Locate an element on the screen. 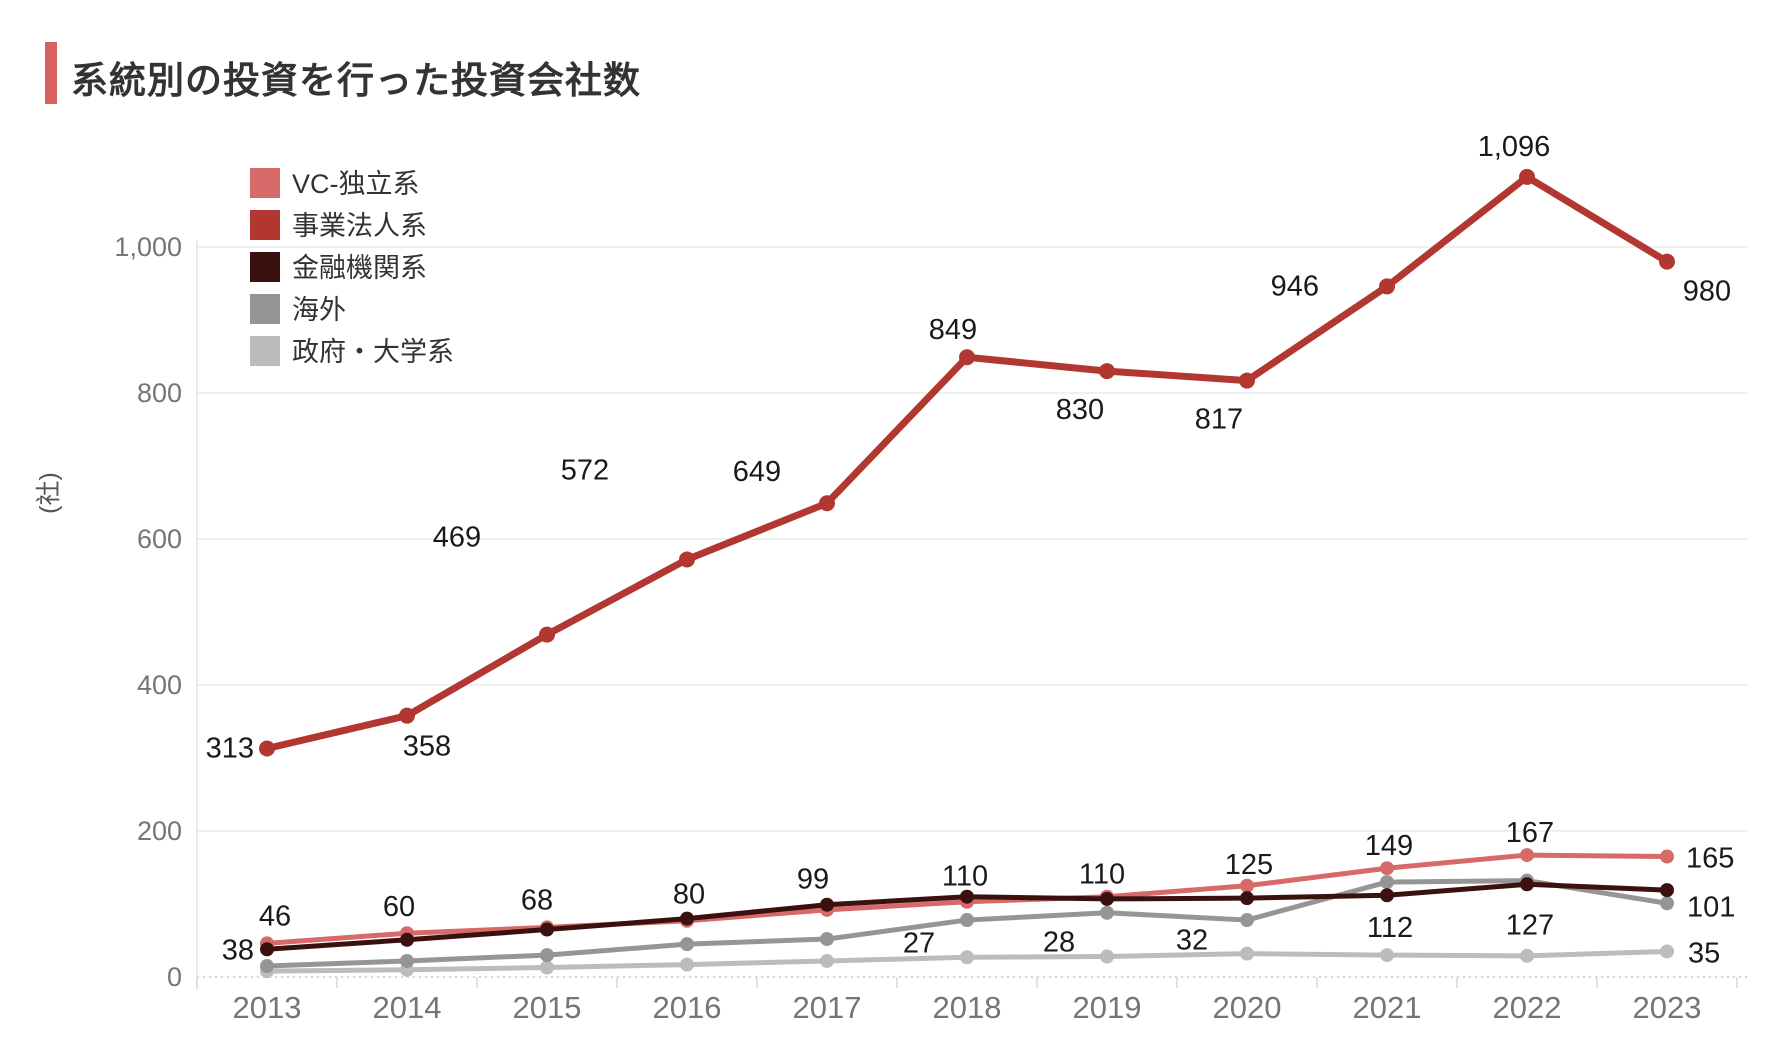  x-tick-label: 2023 is located at coordinates (1667, 1007).